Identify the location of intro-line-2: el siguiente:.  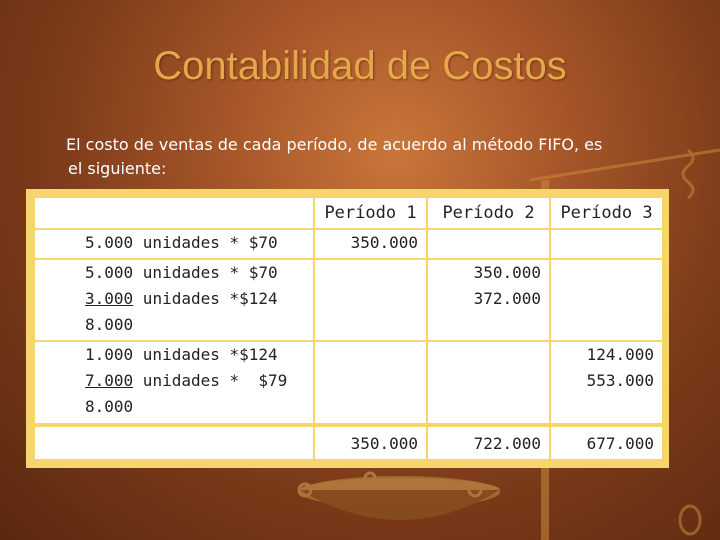
(117, 168).